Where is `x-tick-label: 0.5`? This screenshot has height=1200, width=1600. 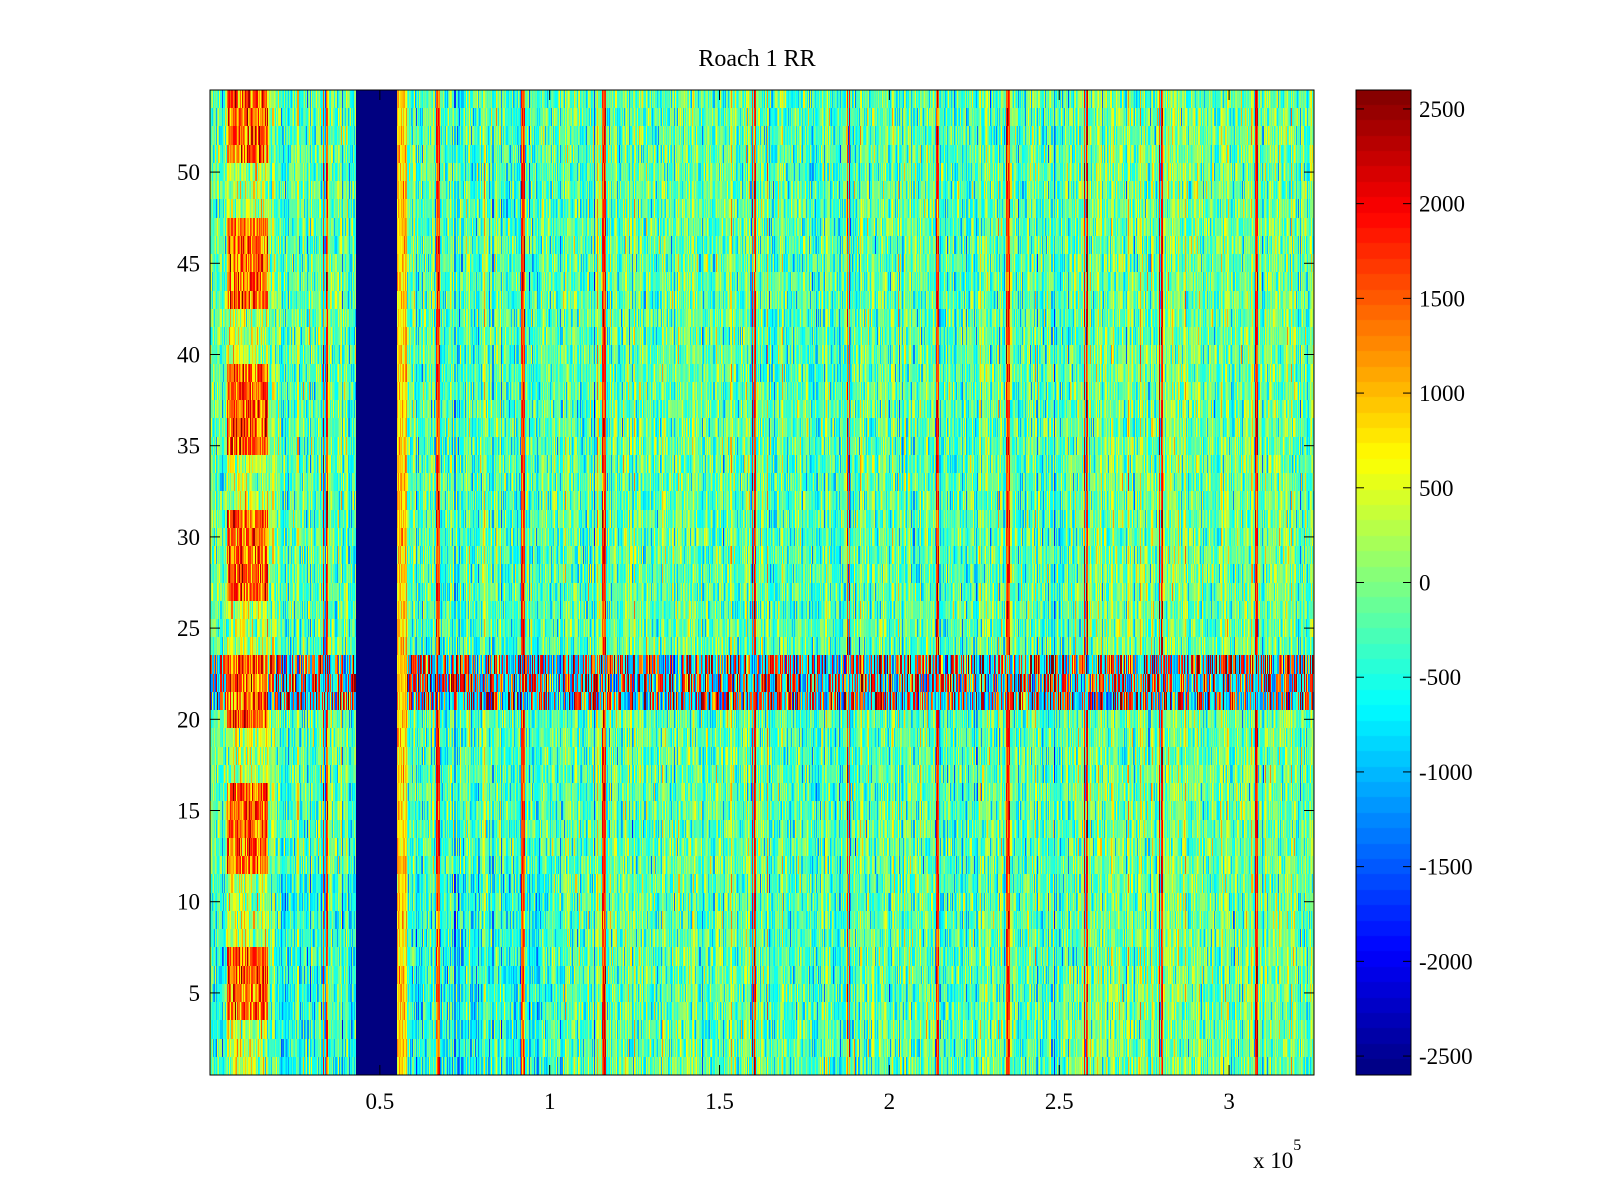 x-tick-label: 0.5 is located at coordinates (379, 1101).